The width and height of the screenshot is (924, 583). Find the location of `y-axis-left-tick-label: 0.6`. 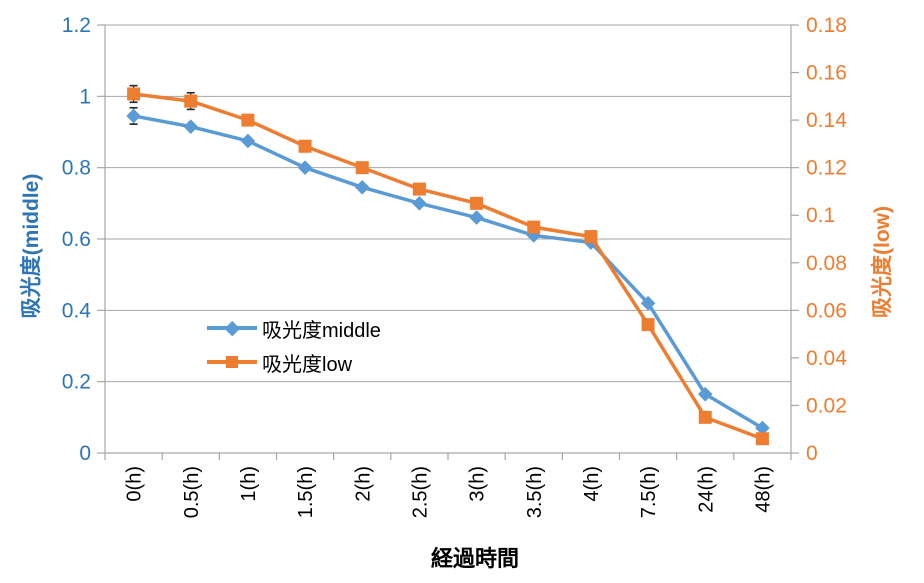

y-axis-left-tick-label: 0.6 is located at coordinates (76, 239).